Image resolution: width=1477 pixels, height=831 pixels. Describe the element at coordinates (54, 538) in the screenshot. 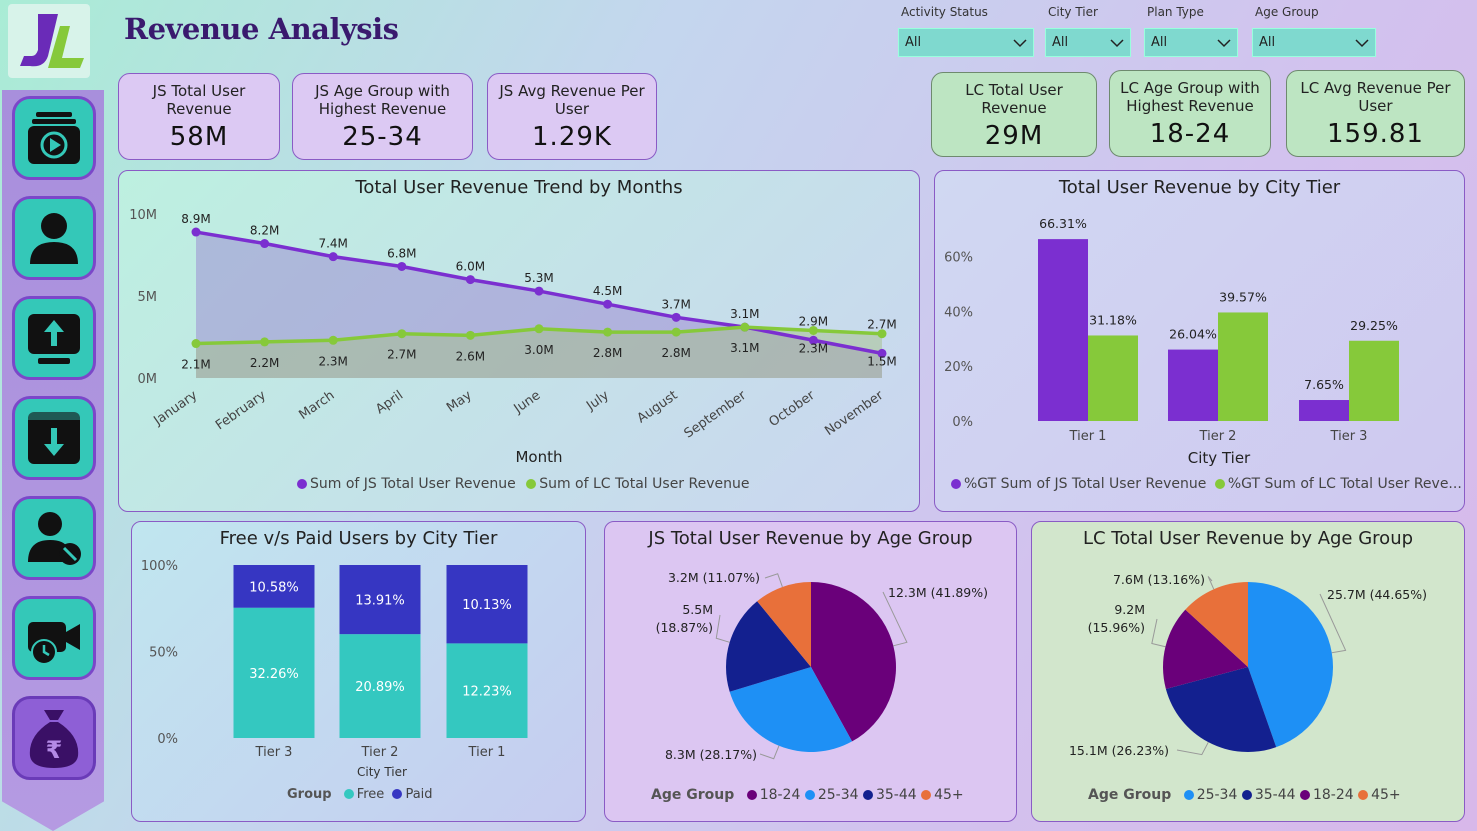

I see `nav-inactive-users-button` at that location.